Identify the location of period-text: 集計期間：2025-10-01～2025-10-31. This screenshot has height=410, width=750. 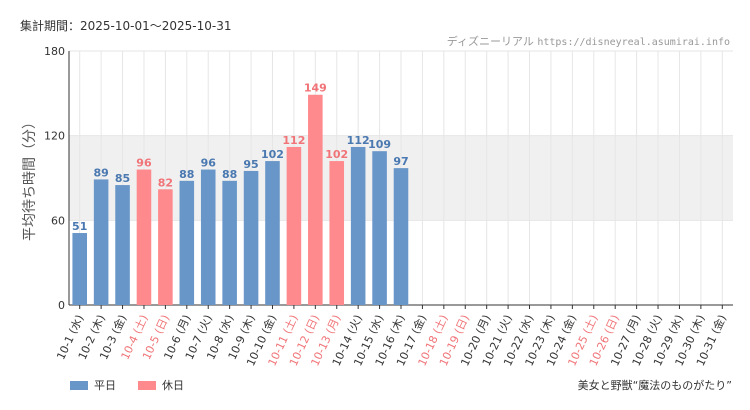
(126, 25).